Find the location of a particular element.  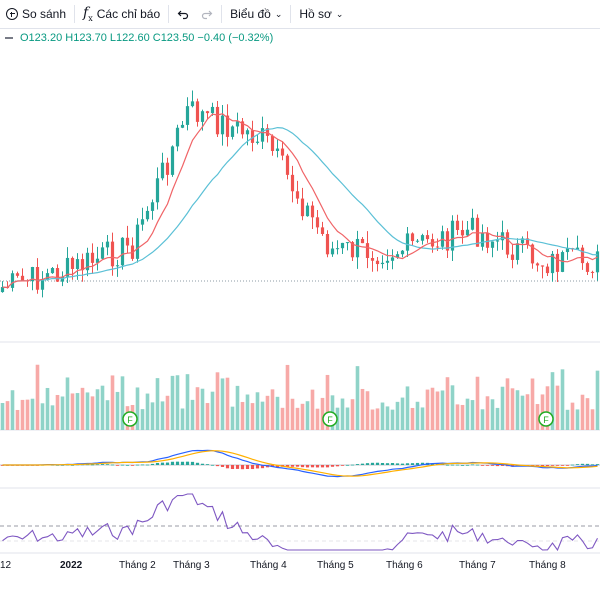

indicators-button: fx Các chỉ báo is located at coordinates (121, 14).